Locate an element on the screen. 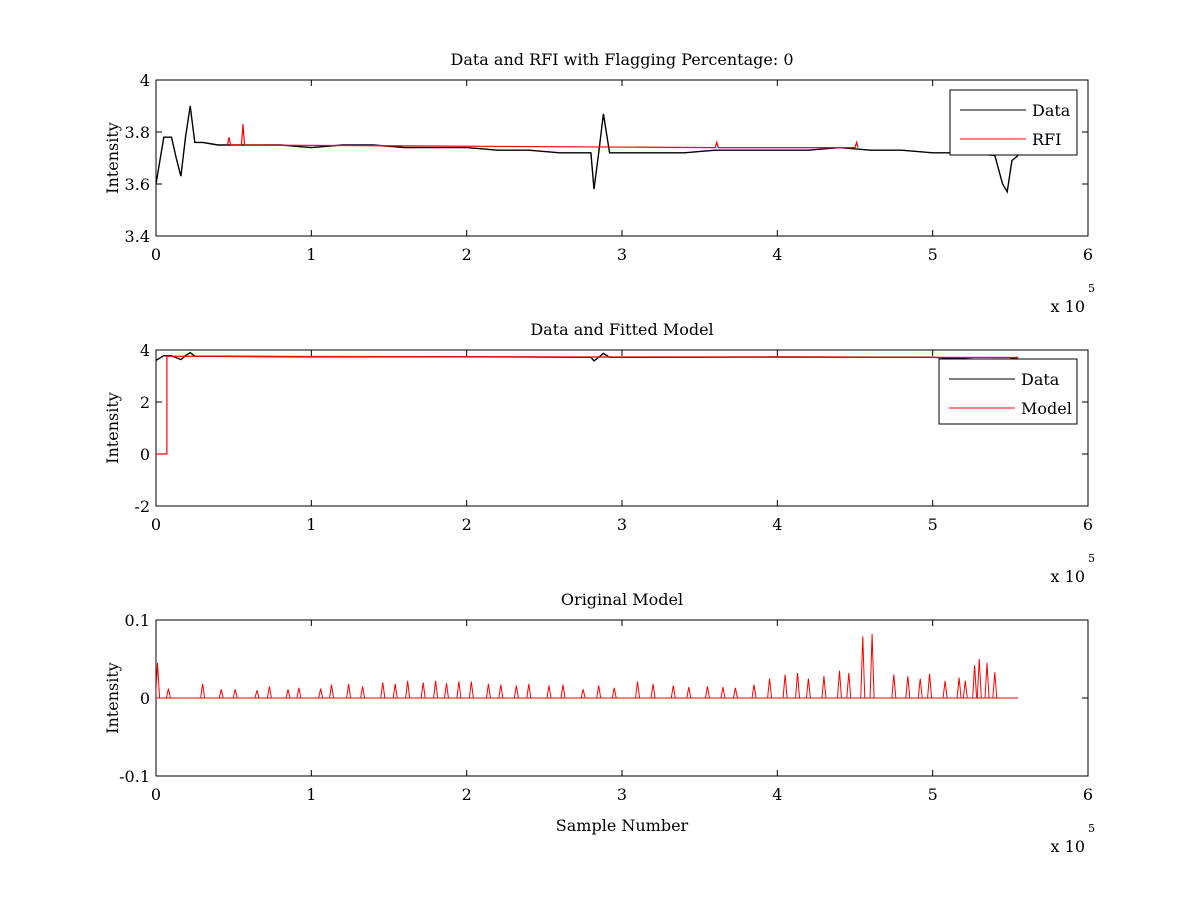  chart-title: Data and Fitted Model is located at coordinates (621, 329).